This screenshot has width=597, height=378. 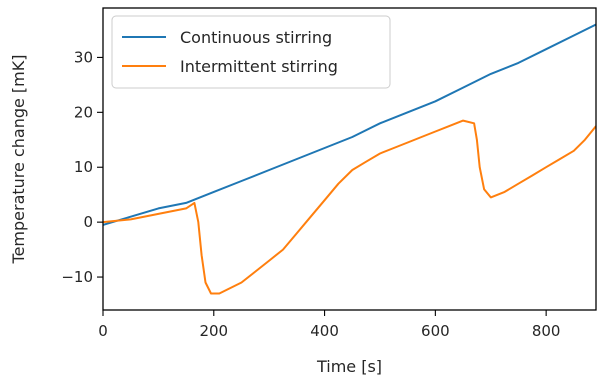 What do you see at coordinates (103, 331) in the screenshot?
I see `x-tick-label: 0` at bounding box center [103, 331].